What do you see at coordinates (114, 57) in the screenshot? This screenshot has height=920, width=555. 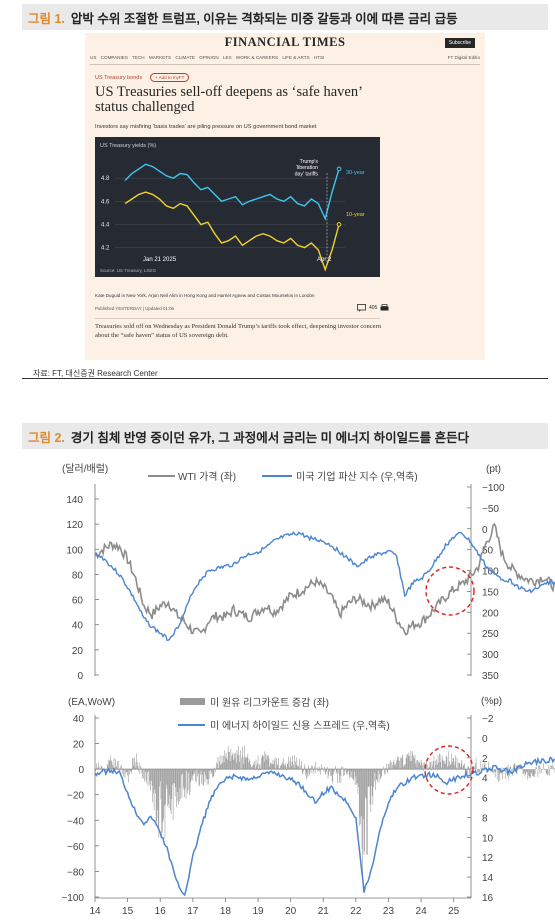 I see `nav-item: COMPANIES` at bounding box center [114, 57].